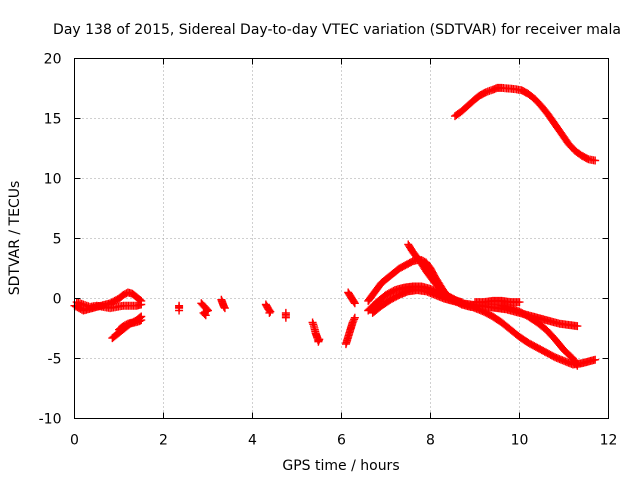 The width and height of the screenshot is (640, 480). What do you see at coordinates (430, 441) in the screenshot?
I see `x-tick-label: 8` at bounding box center [430, 441].